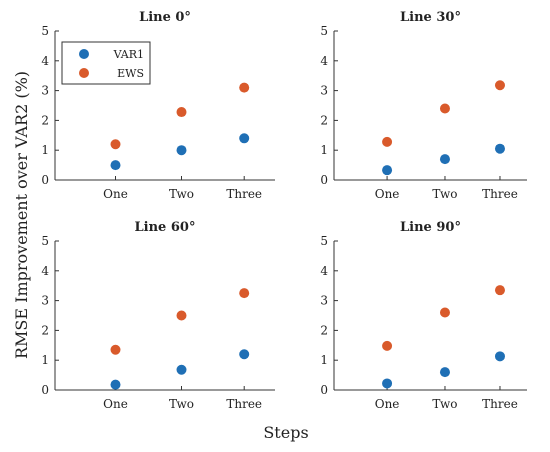 The width and height of the screenshot is (550, 452). What do you see at coordinates (21, 215) in the screenshot?
I see `y-axis-label: RMSE Improvement over VAR2 (%)` at bounding box center [21, 215].